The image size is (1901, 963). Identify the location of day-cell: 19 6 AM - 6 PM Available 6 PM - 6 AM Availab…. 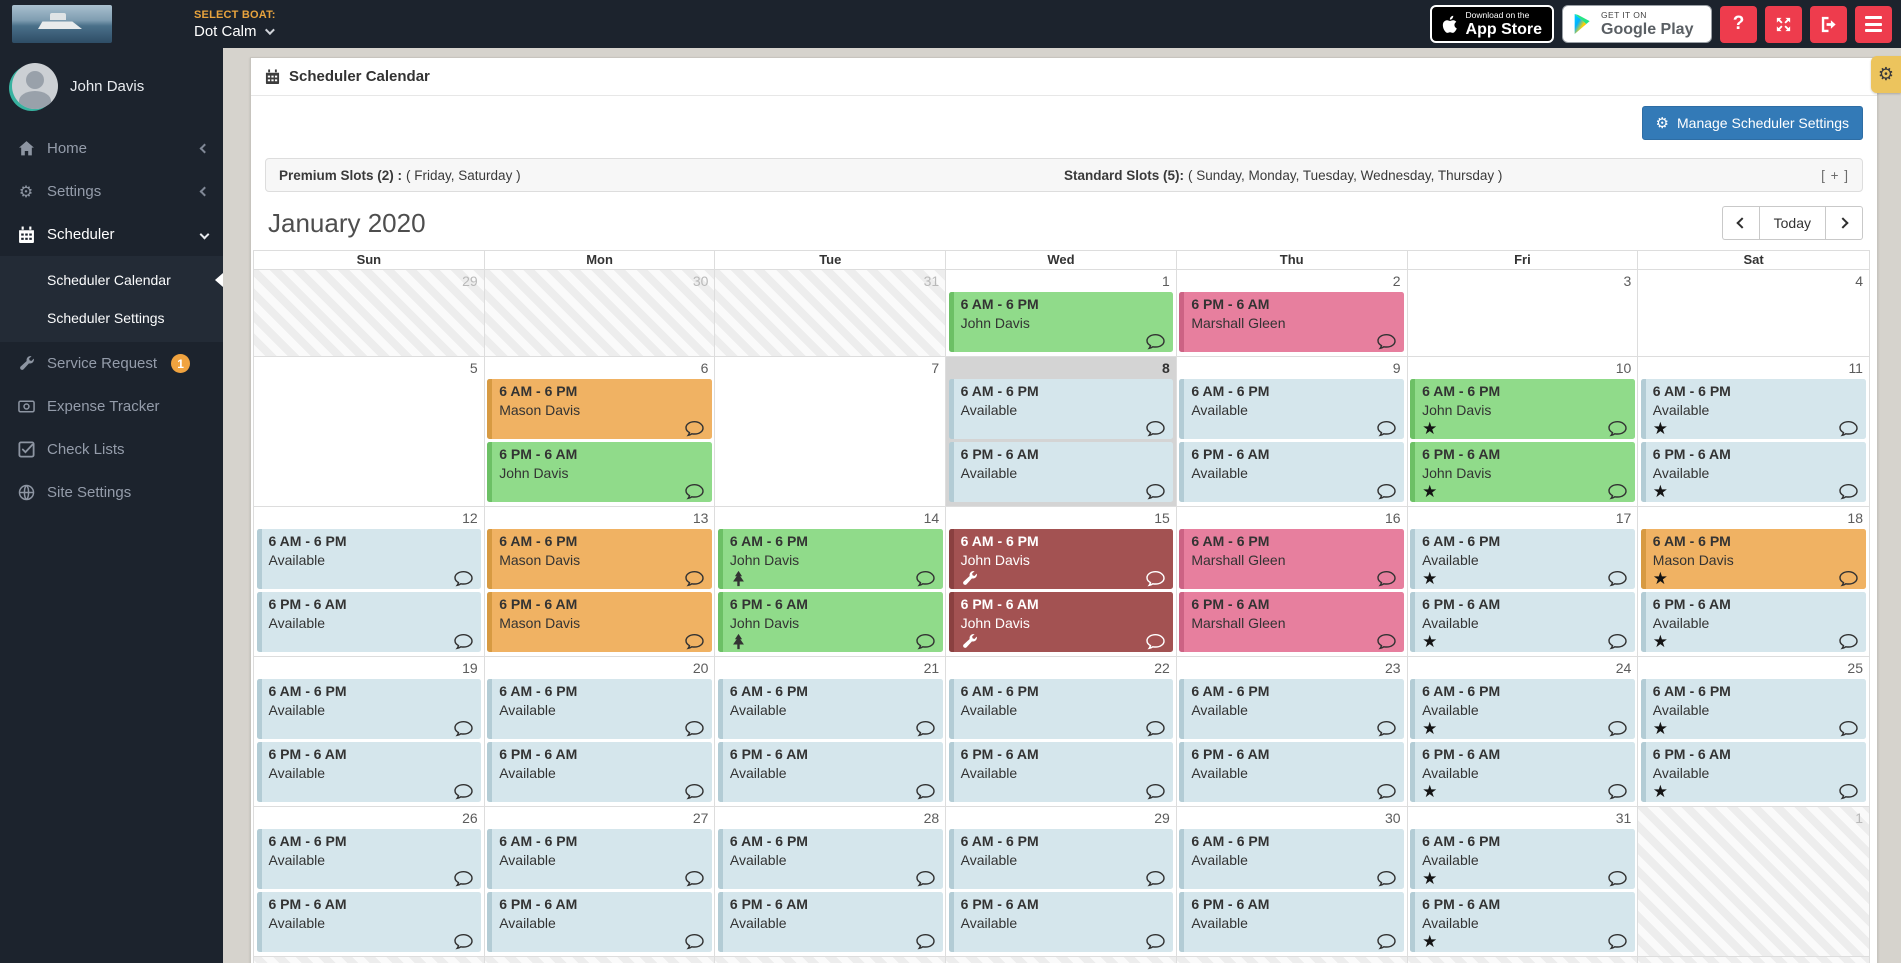
(369, 732).